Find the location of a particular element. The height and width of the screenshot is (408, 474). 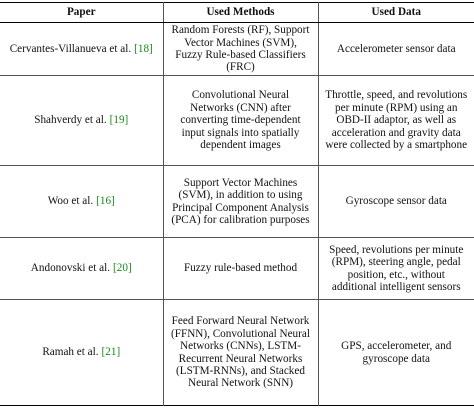

data-cell: Accelerometer sensor data is located at coordinates (395, 49).